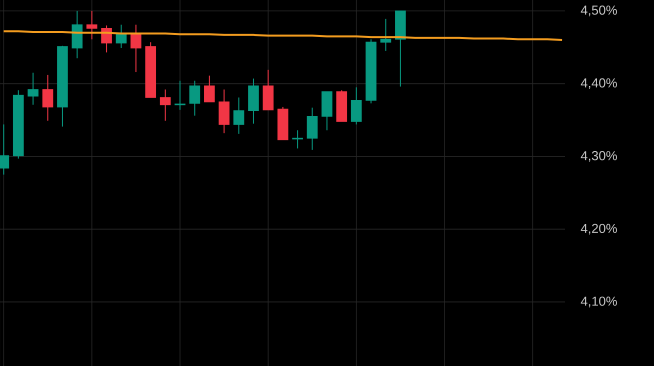 Image resolution: width=654 pixels, height=366 pixels. I want to click on y-tick-label: 4,20%, so click(598, 229).